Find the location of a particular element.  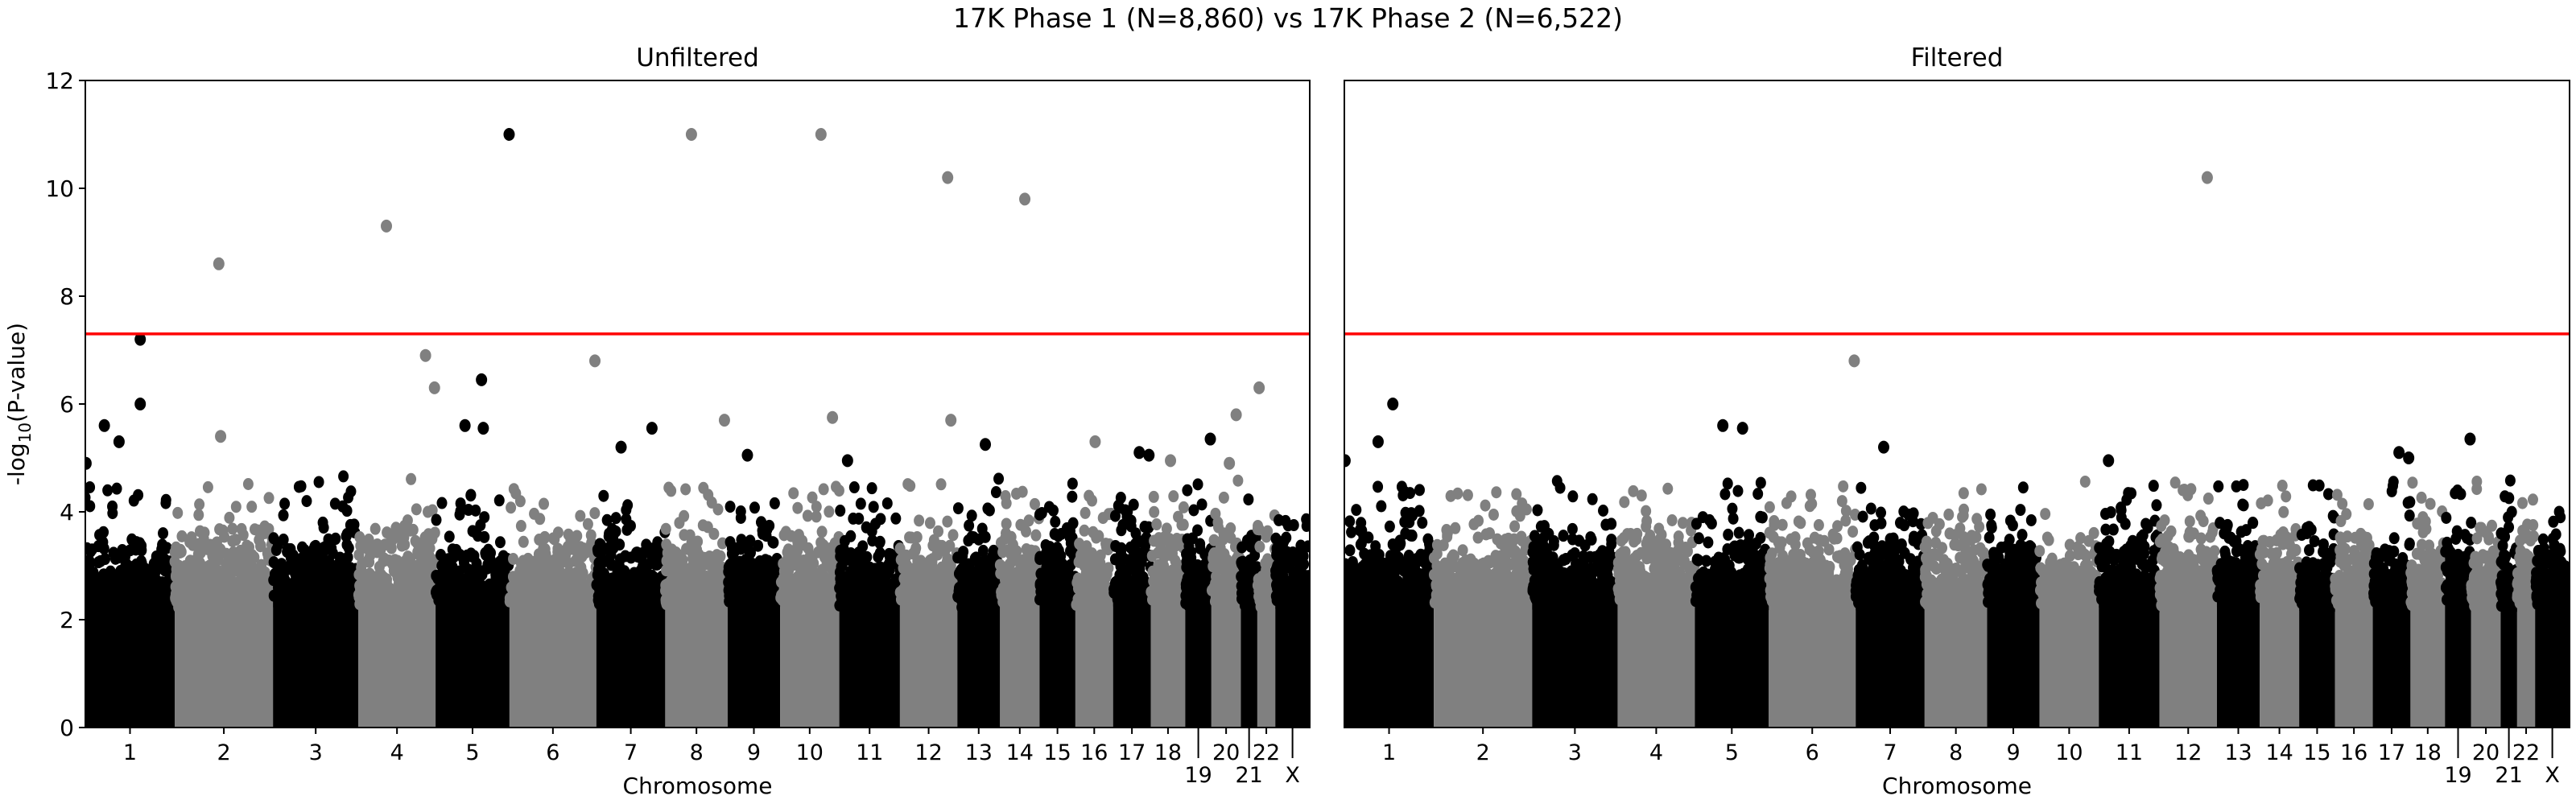

x-tick-label: 16 is located at coordinates (1094, 752).